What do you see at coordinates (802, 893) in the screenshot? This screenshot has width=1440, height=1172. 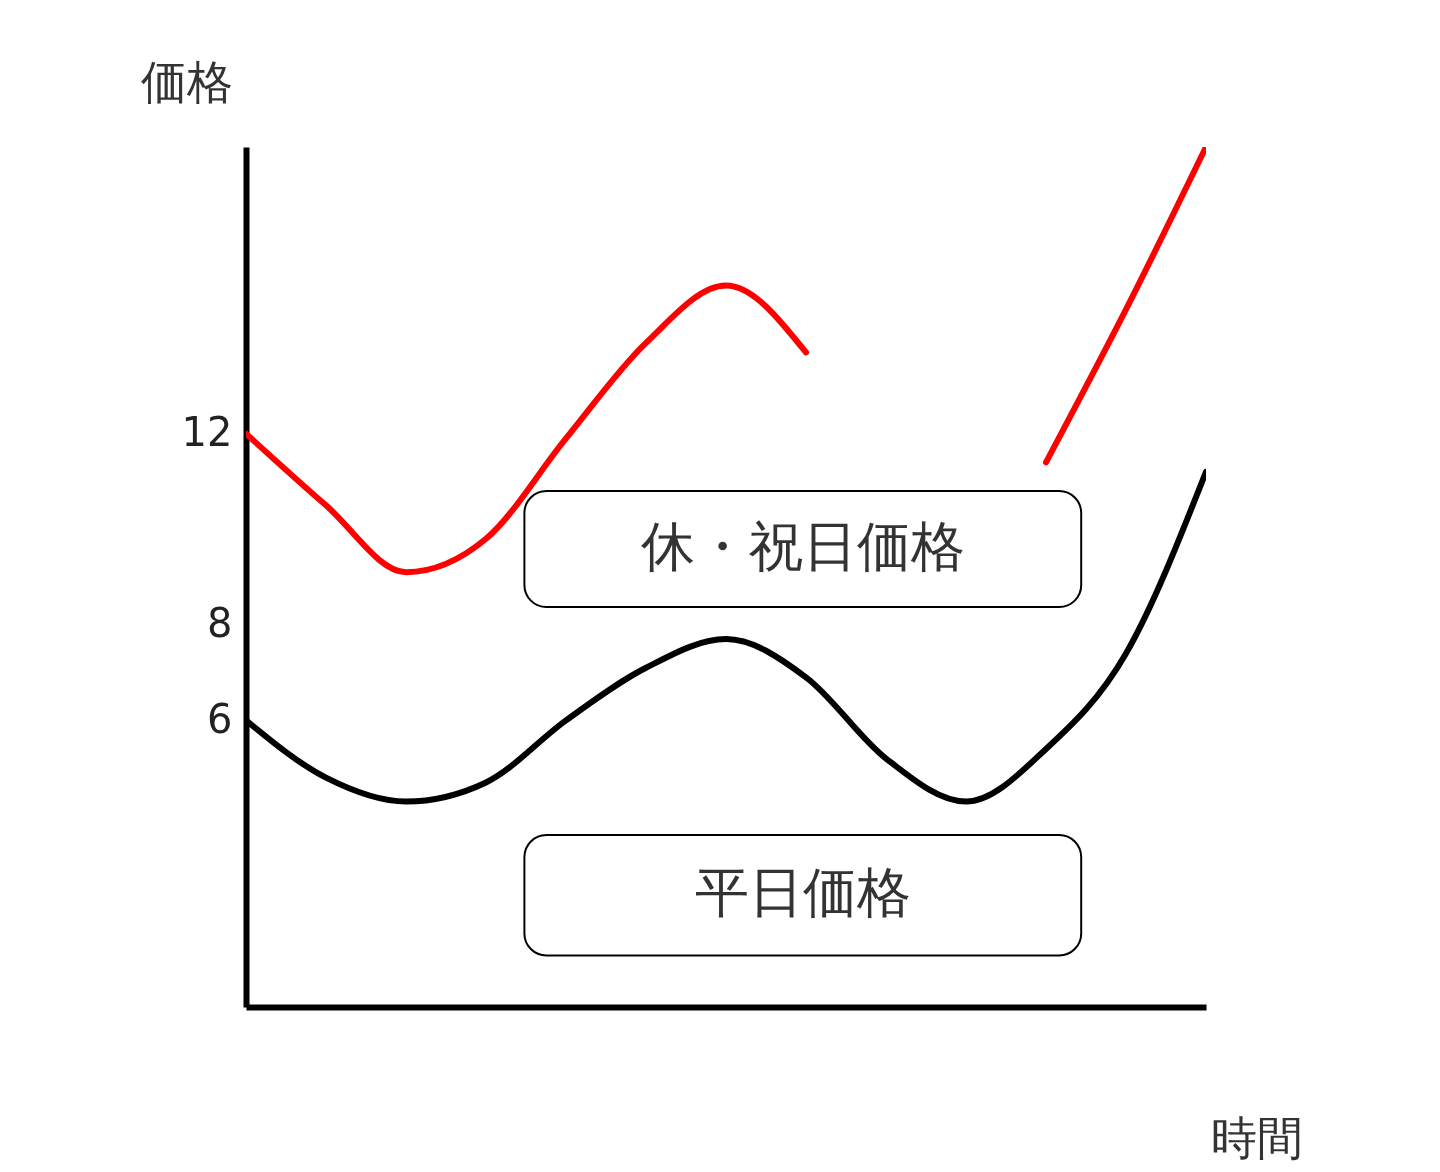 I see `series-label: 平日価格` at bounding box center [802, 893].